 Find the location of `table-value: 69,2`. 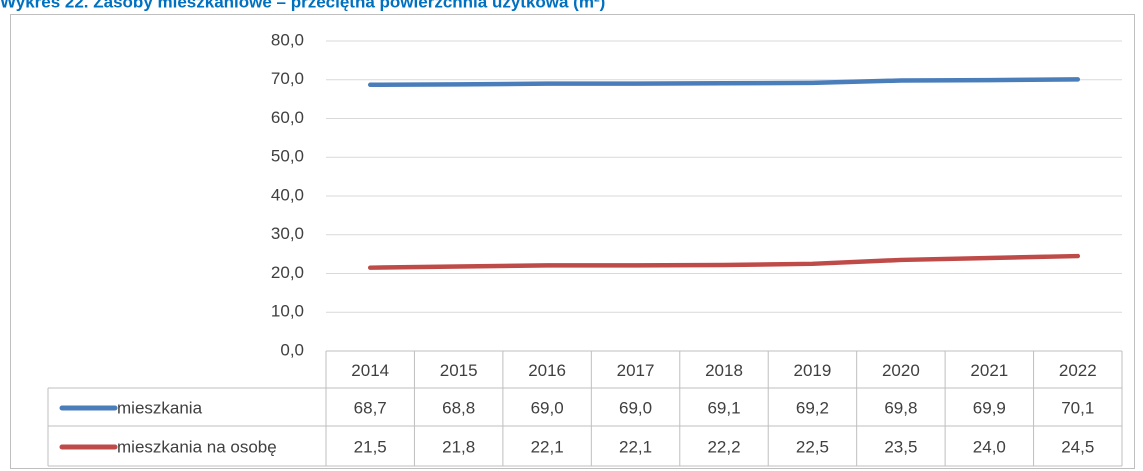

table-value: 69,2 is located at coordinates (812, 407).